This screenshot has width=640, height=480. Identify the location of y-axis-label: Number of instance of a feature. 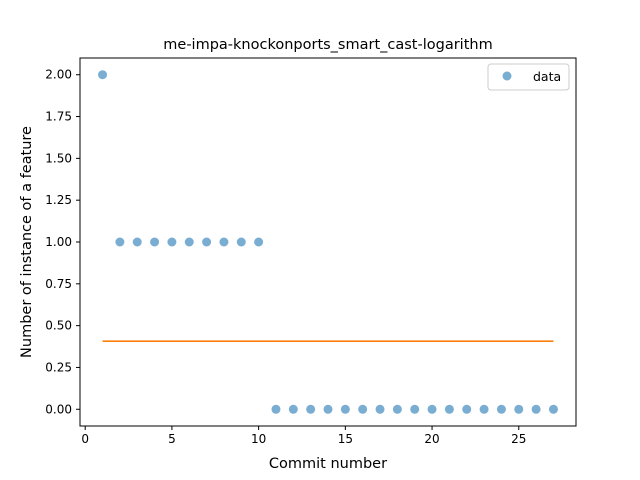
(27, 242).